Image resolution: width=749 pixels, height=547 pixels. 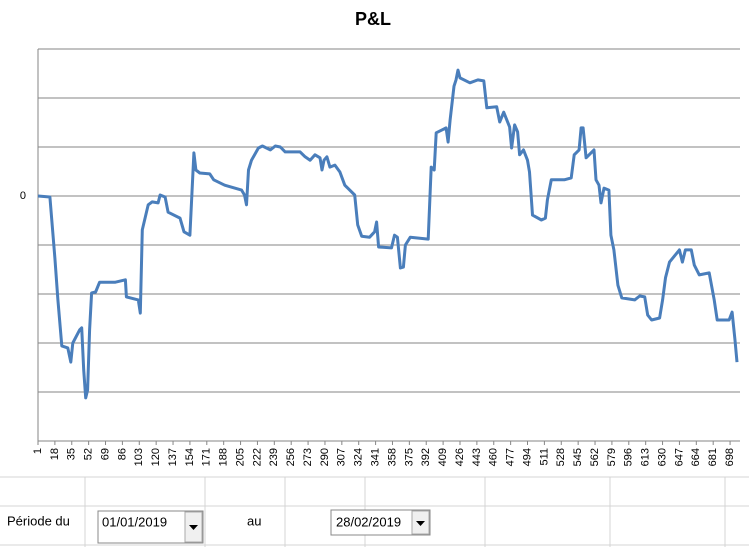 I want to click on x-tick-label: 324, so click(x=359, y=457).